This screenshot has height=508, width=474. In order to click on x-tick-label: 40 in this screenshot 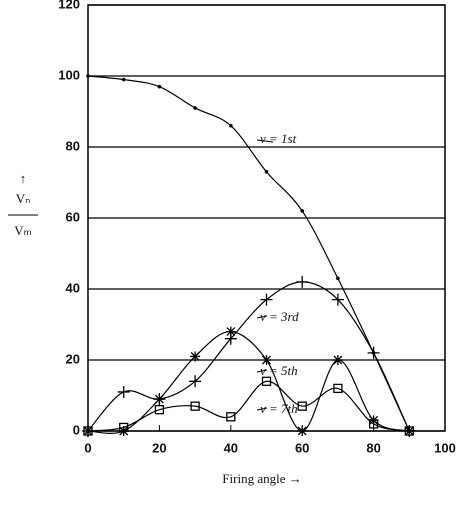, I will do `click(231, 447)`.